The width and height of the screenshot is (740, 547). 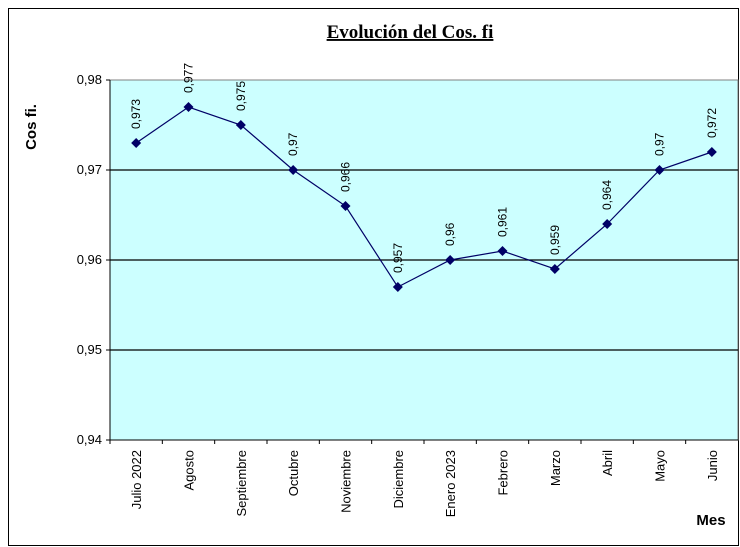 What do you see at coordinates (136, 479) in the screenshot?
I see `x-tick-label: Julio 2022` at bounding box center [136, 479].